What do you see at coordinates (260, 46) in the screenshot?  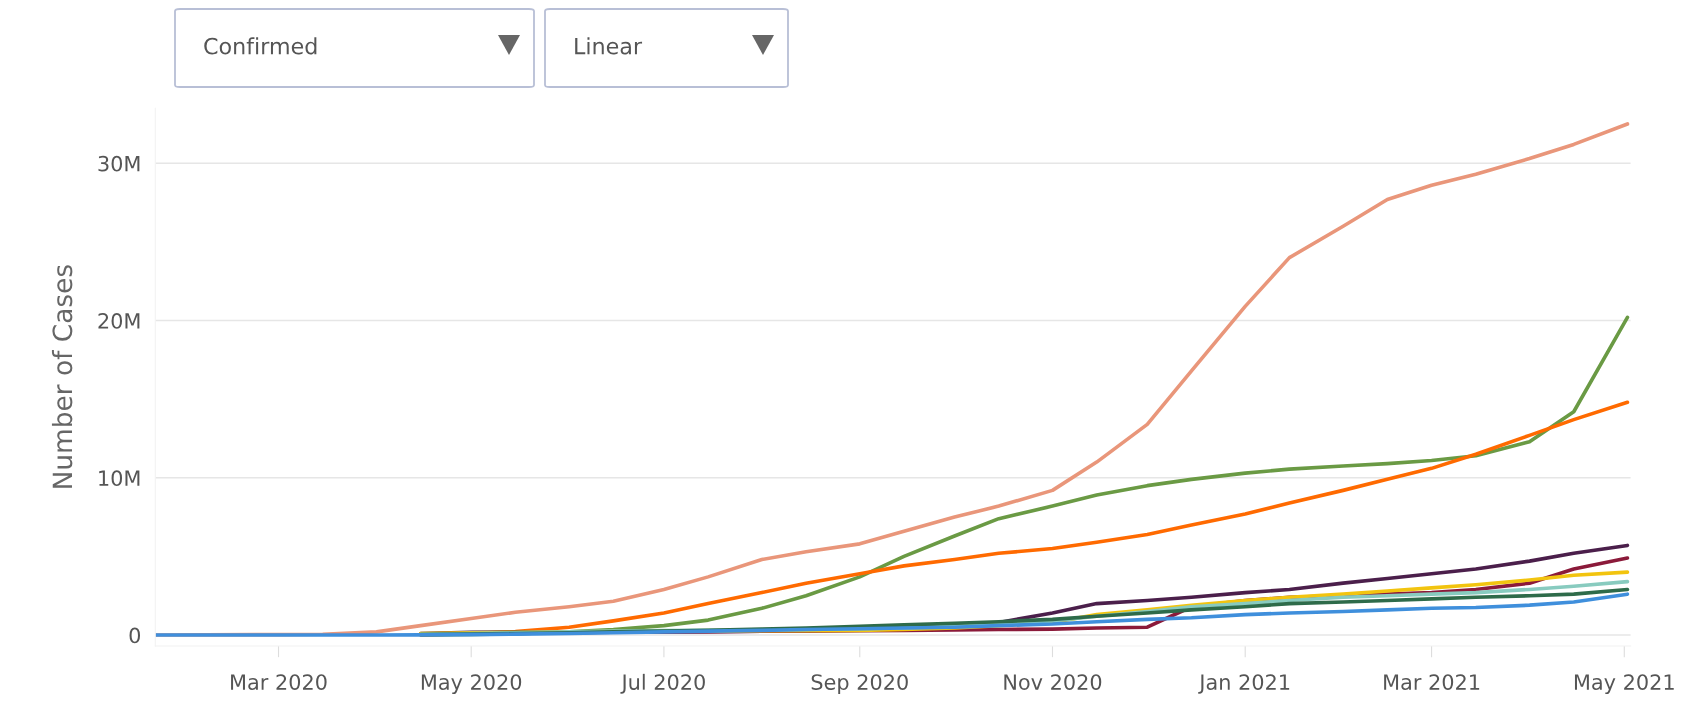 I see `text: Confirmed` at bounding box center [260, 46].